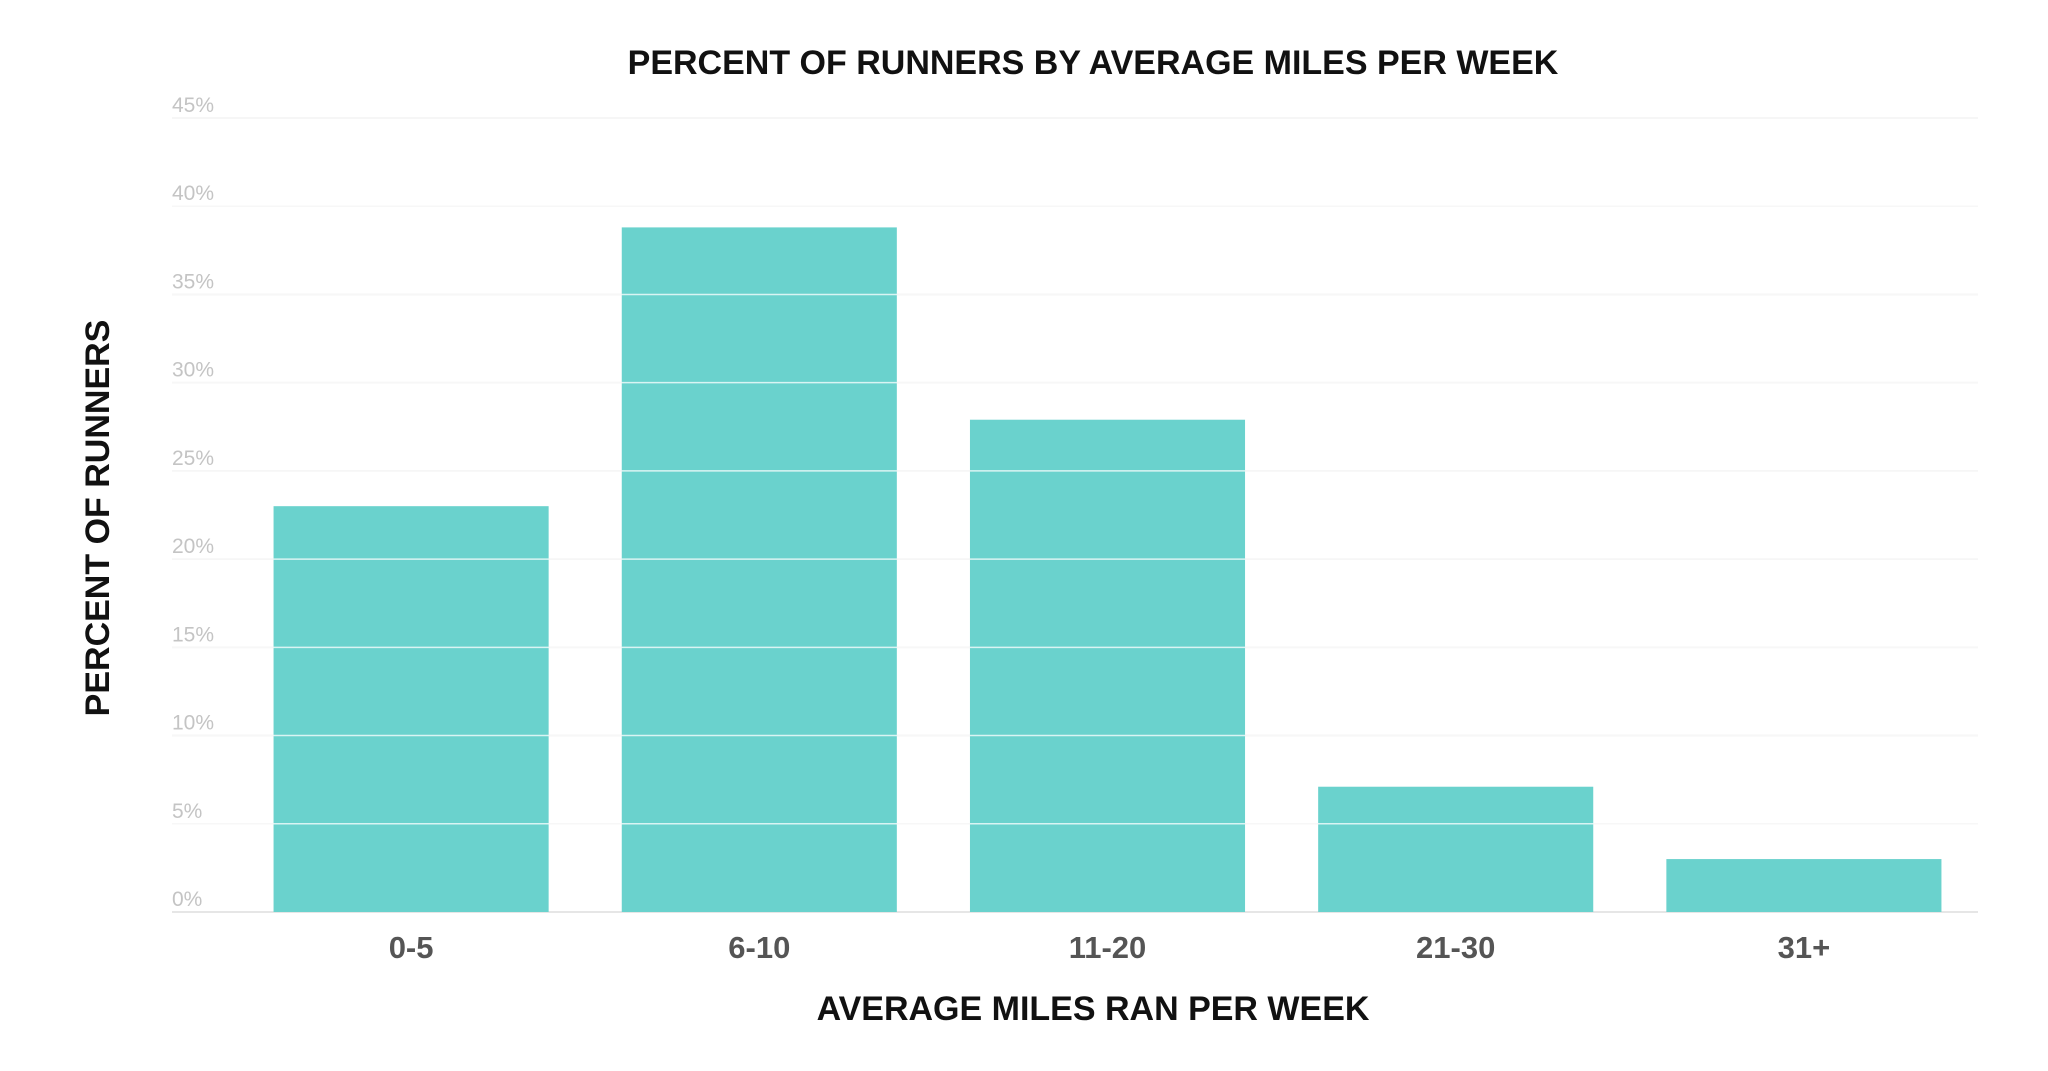  What do you see at coordinates (187, 811) in the screenshot?
I see `y-tick-label: 5%` at bounding box center [187, 811].